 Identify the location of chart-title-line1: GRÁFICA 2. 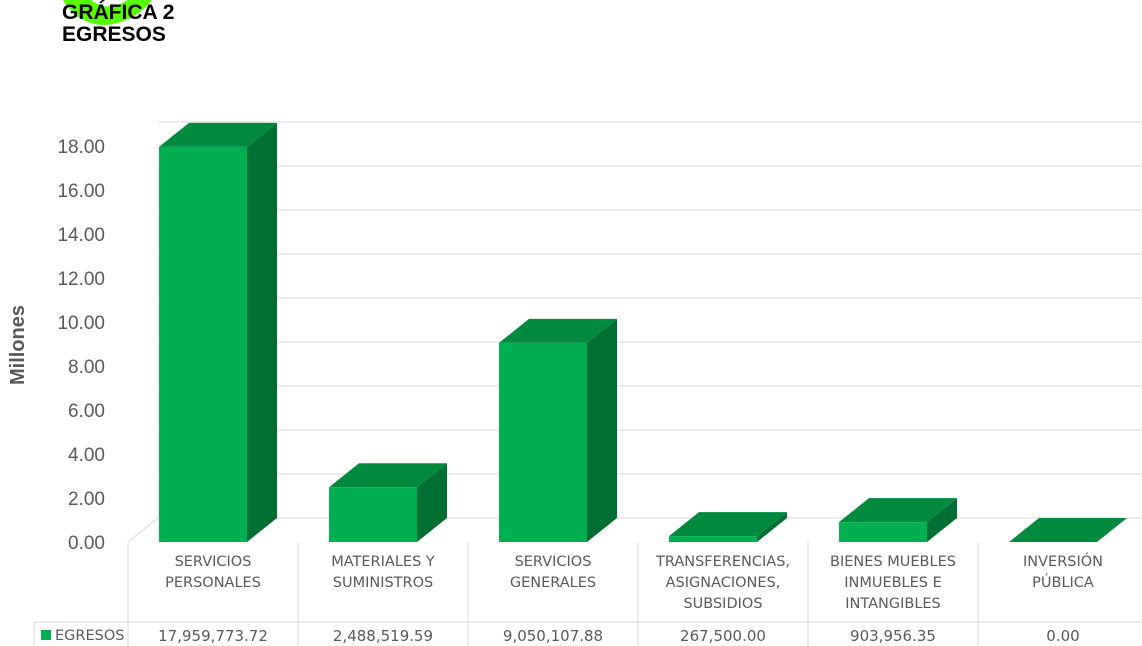
(118, 12).